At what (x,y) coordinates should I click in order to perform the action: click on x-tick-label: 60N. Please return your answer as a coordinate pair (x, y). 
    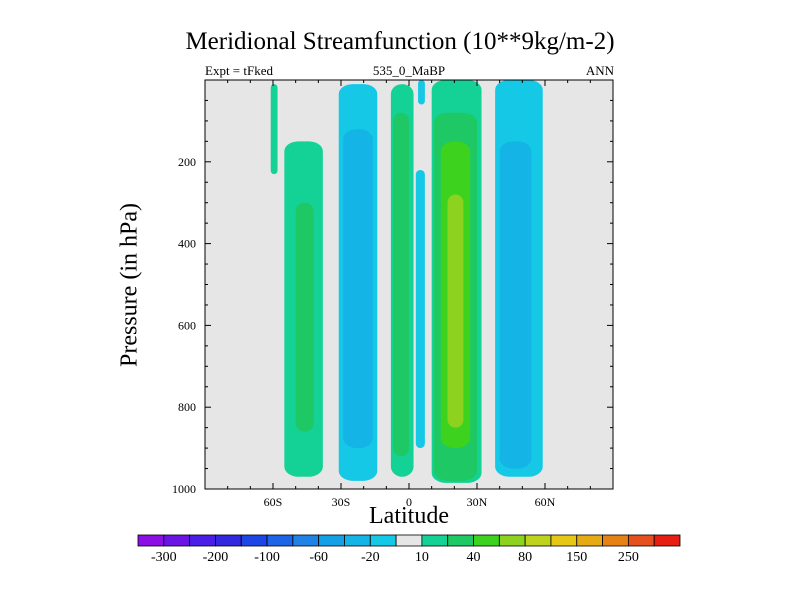
    Looking at the image, I should click on (545, 502).